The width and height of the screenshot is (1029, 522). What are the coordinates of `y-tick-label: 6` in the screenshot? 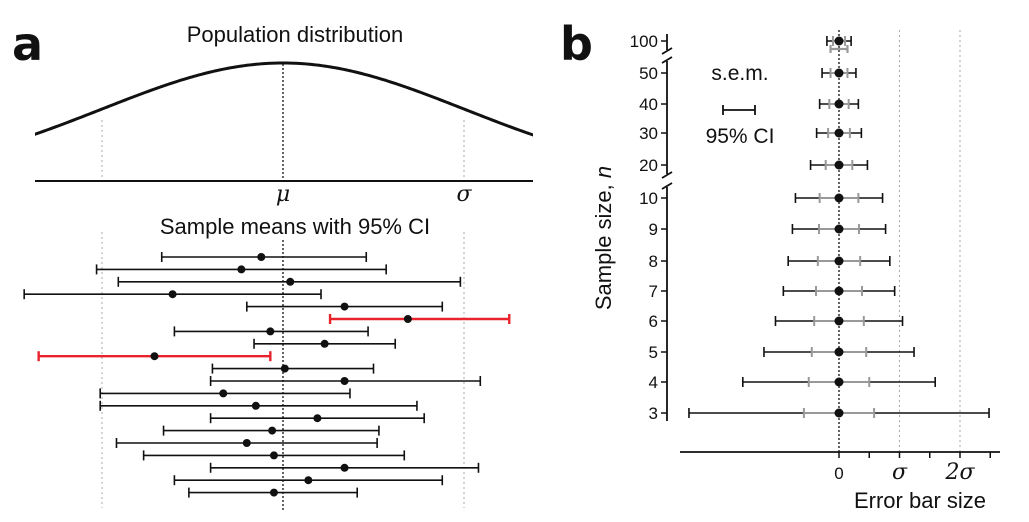 It's located at (653, 321).